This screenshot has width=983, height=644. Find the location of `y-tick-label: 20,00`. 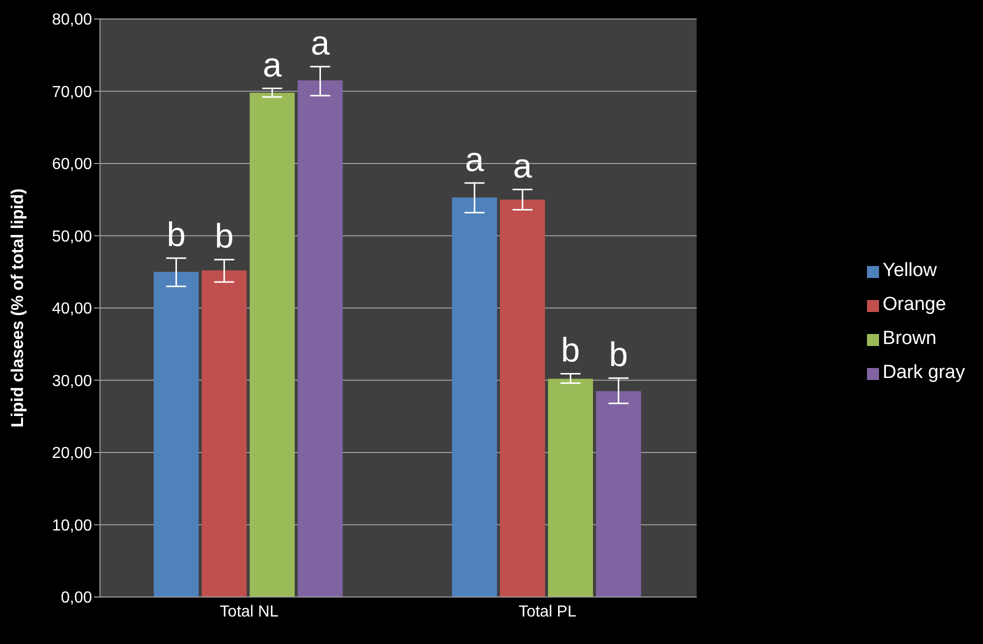

y-tick-label: 20,00 is located at coordinates (72, 453).